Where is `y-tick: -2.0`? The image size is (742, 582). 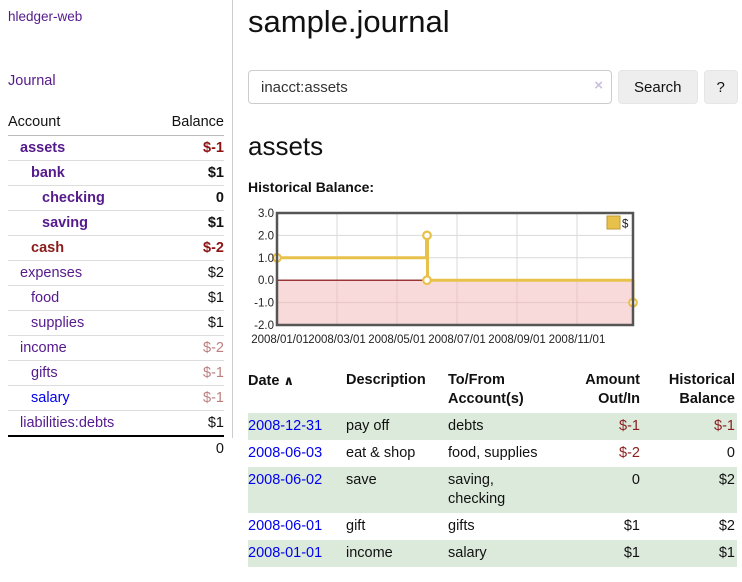
y-tick: -2.0 is located at coordinates (264, 326).